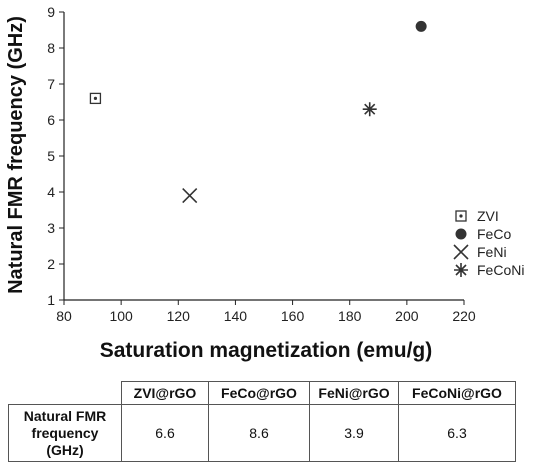  Describe the element at coordinates (55, 156) in the screenshot. I see `y-ticks: 1 2 3 4 5 6 7 8 9` at that location.